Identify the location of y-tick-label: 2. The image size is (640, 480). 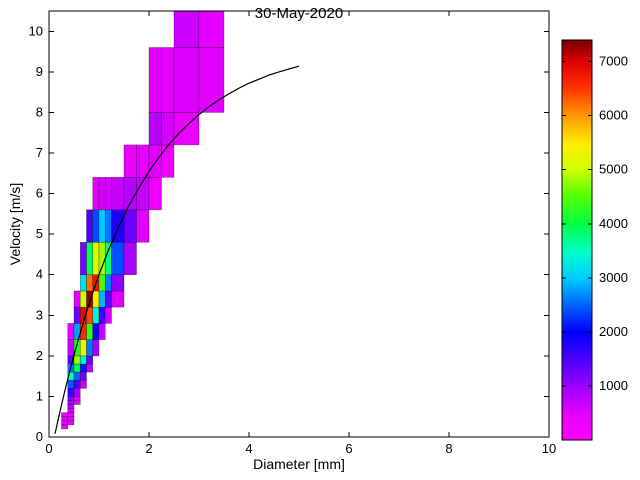
(39, 355).